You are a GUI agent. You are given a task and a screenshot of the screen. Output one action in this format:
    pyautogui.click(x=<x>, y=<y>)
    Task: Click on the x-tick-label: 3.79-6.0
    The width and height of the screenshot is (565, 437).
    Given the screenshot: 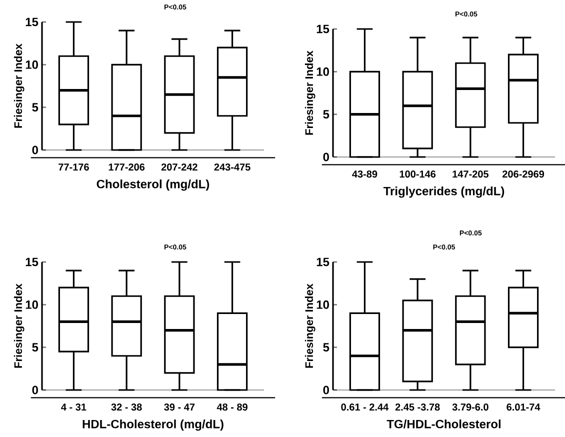 What is the action you would take?
    pyautogui.click(x=470, y=407)
    